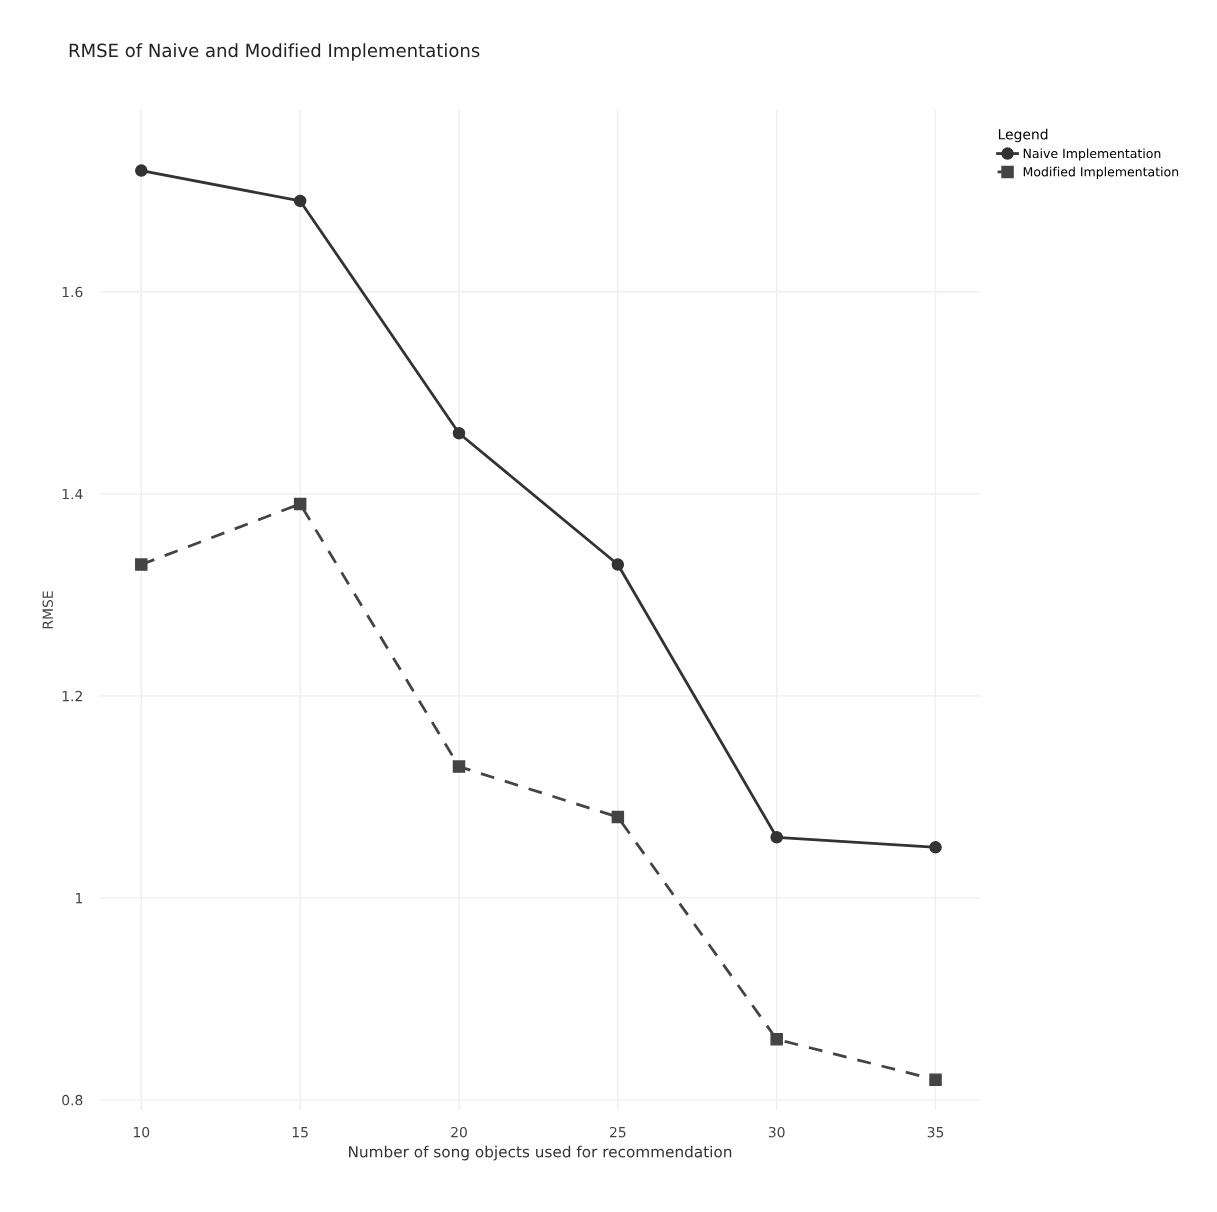  I want to click on legend-label: Naive Implementation, so click(1092, 154).